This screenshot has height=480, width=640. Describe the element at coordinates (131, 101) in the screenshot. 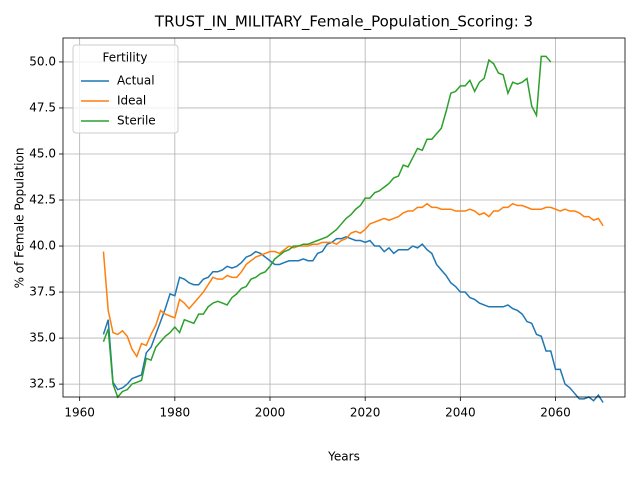

I see `legend-label: Ideal` at that location.